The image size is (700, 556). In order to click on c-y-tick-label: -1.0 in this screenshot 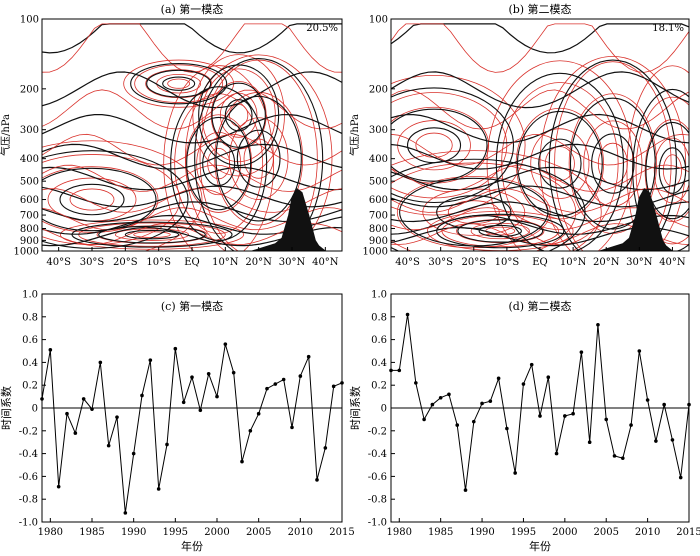, I will do `click(28, 523)`.